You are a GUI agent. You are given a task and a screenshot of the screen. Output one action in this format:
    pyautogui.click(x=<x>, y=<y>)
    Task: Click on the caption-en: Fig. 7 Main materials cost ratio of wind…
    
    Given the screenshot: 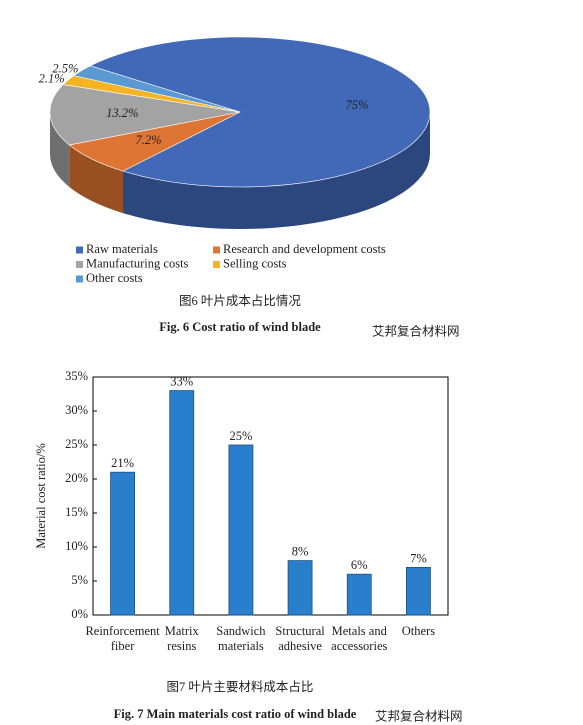 What is the action you would take?
    pyautogui.click(x=235, y=714)
    